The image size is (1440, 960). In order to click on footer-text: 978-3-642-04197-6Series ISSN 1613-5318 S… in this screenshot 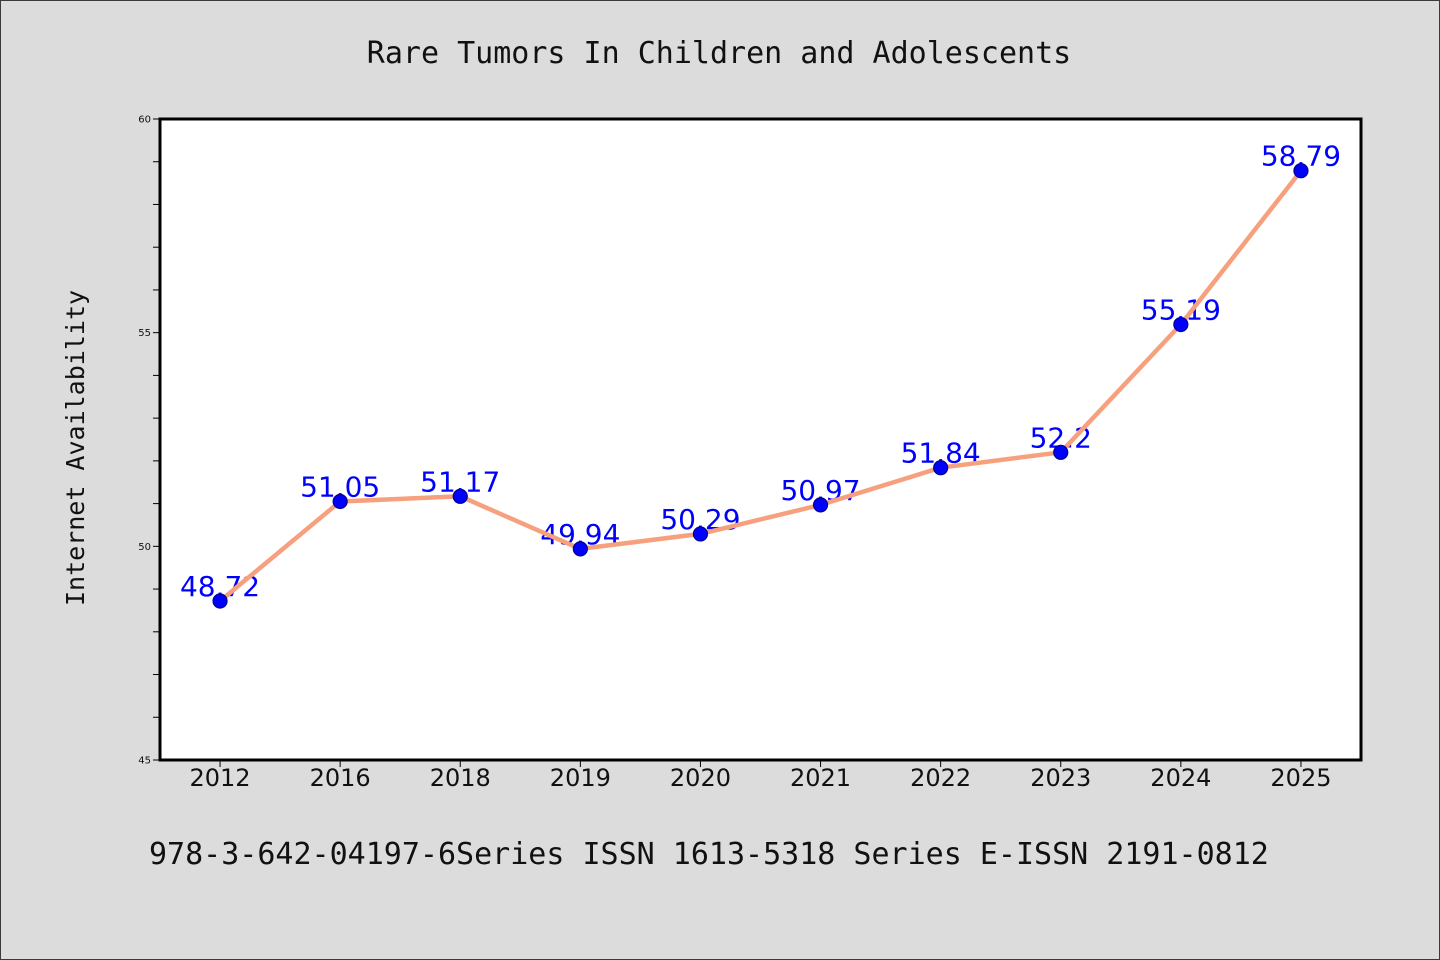, I will do `click(709, 854)`.